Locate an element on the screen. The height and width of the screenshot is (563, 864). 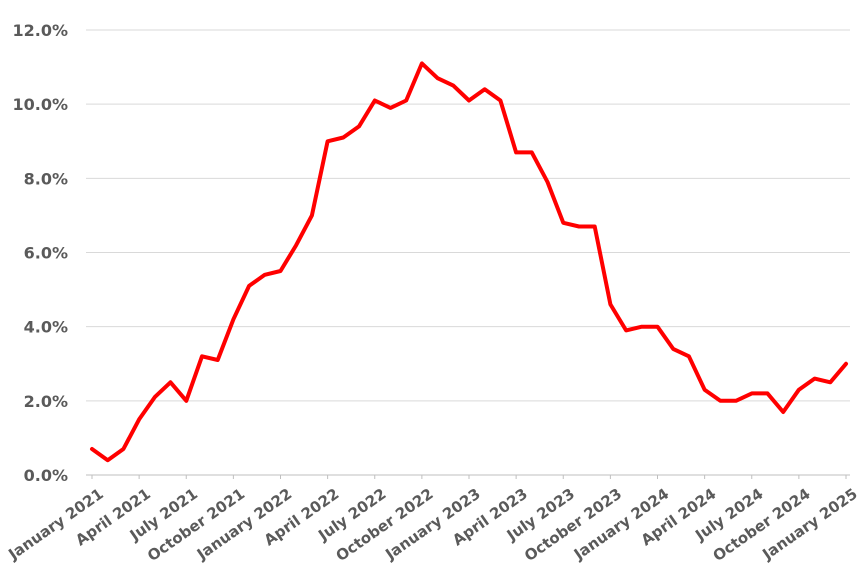
y-tick-label: 6.0% is located at coordinates (46, 253).